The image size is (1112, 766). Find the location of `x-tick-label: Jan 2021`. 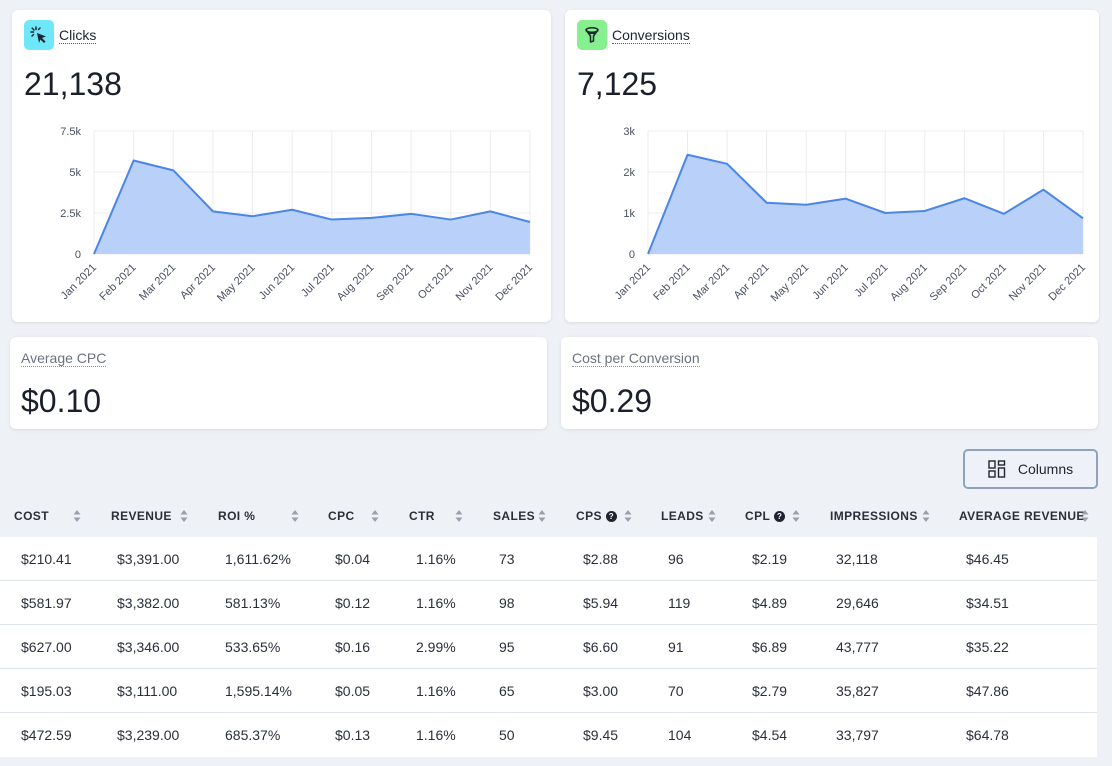

x-tick-label: Jan 2021 is located at coordinates (633, 282).